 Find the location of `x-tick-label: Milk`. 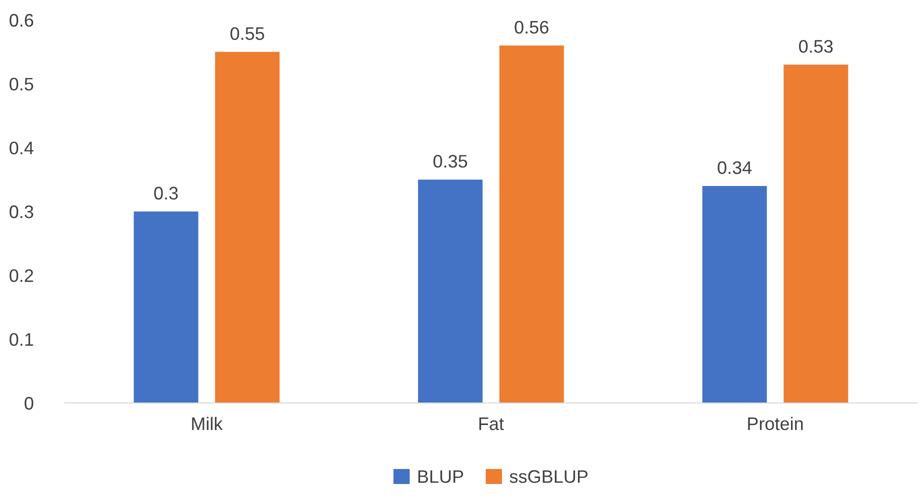

x-tick-label: Milk is located at coordinates (207, 423).